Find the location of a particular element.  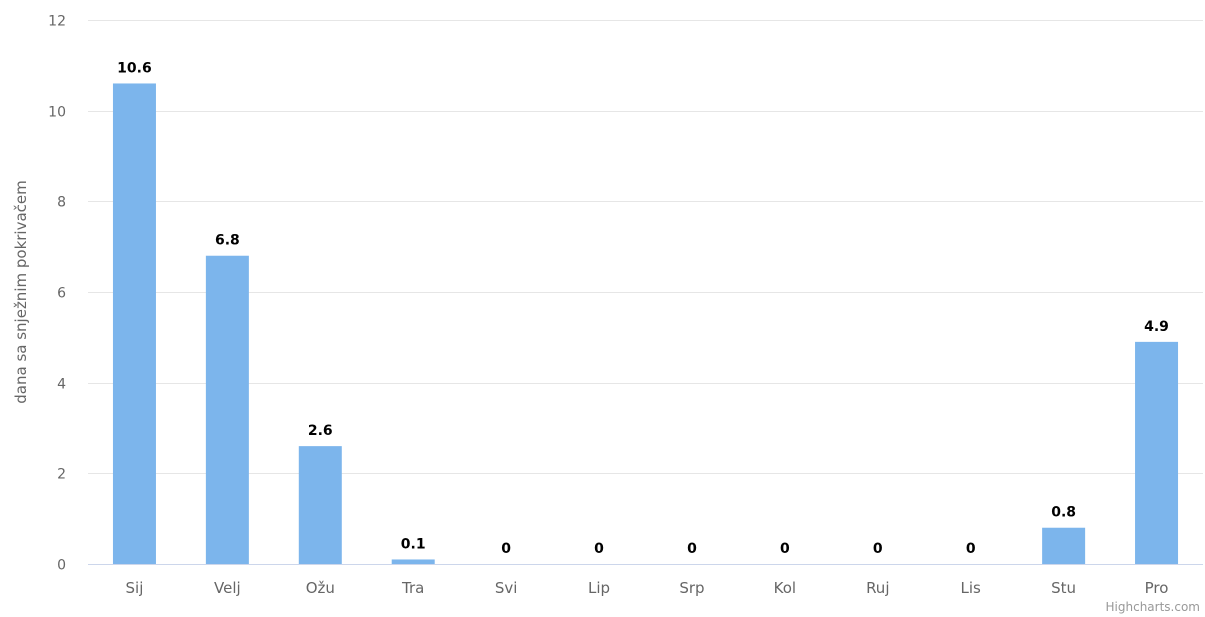

data-label: 0.1 is located at coordinates (413, 544).